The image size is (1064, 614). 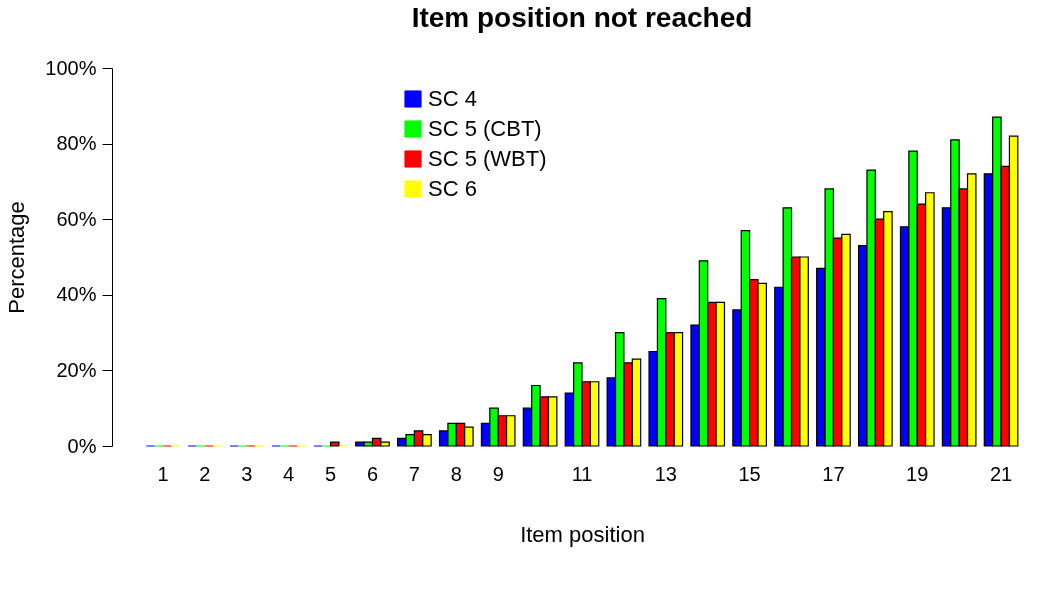 I want to click on x-tick-label: 1, so click(x=163, y=473).